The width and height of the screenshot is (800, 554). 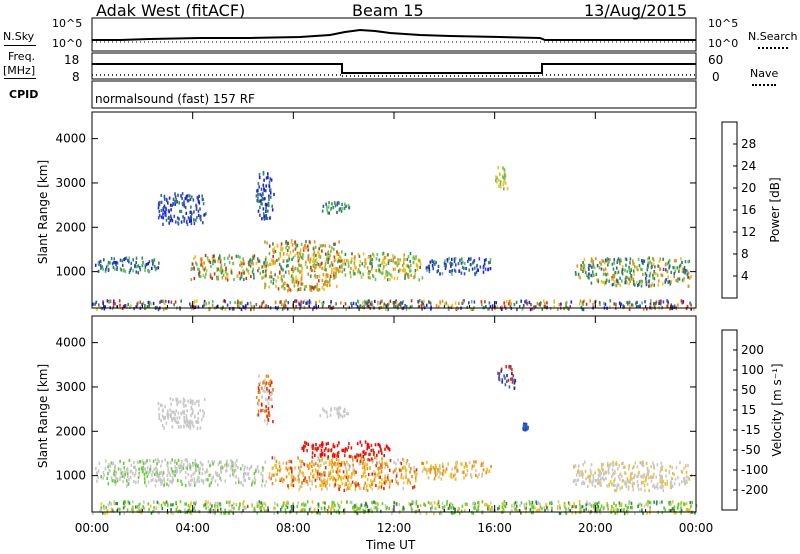 I want to click on nave-tick-bottom: 0, so click(x=716, y=77).